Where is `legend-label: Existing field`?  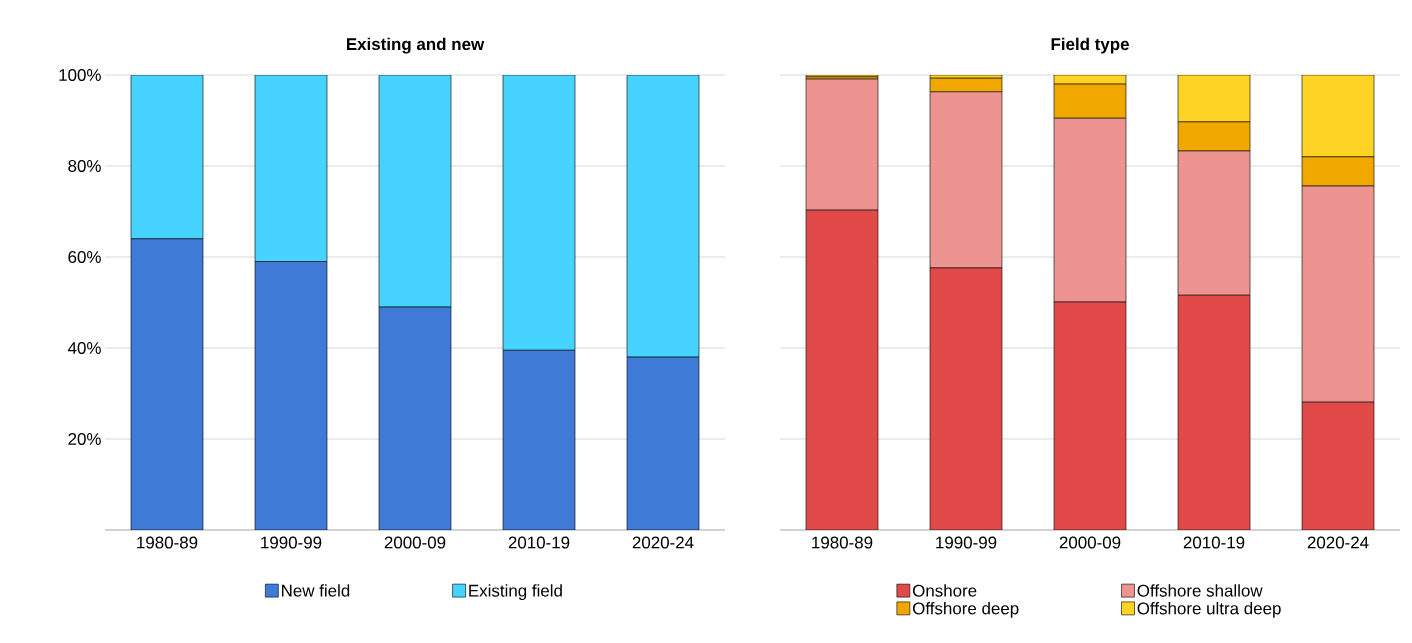
legend-label: Existing field is located at coordinates (515, 592).